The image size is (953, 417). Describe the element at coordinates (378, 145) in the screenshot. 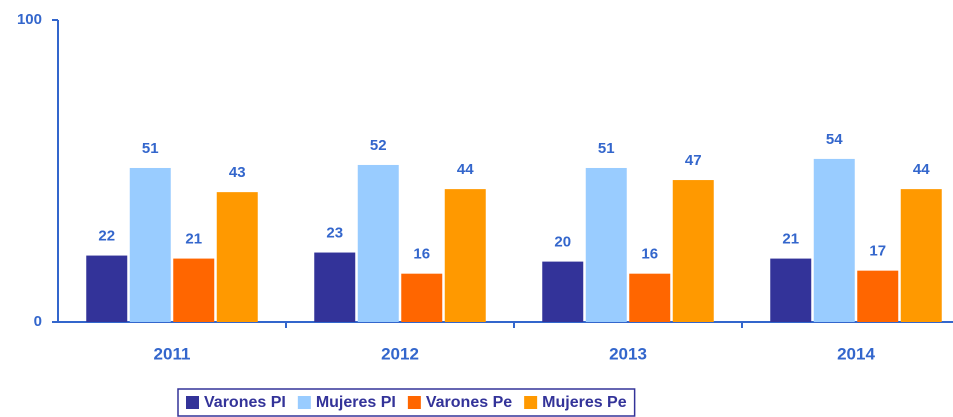

I see `value-label: 52` at that location.